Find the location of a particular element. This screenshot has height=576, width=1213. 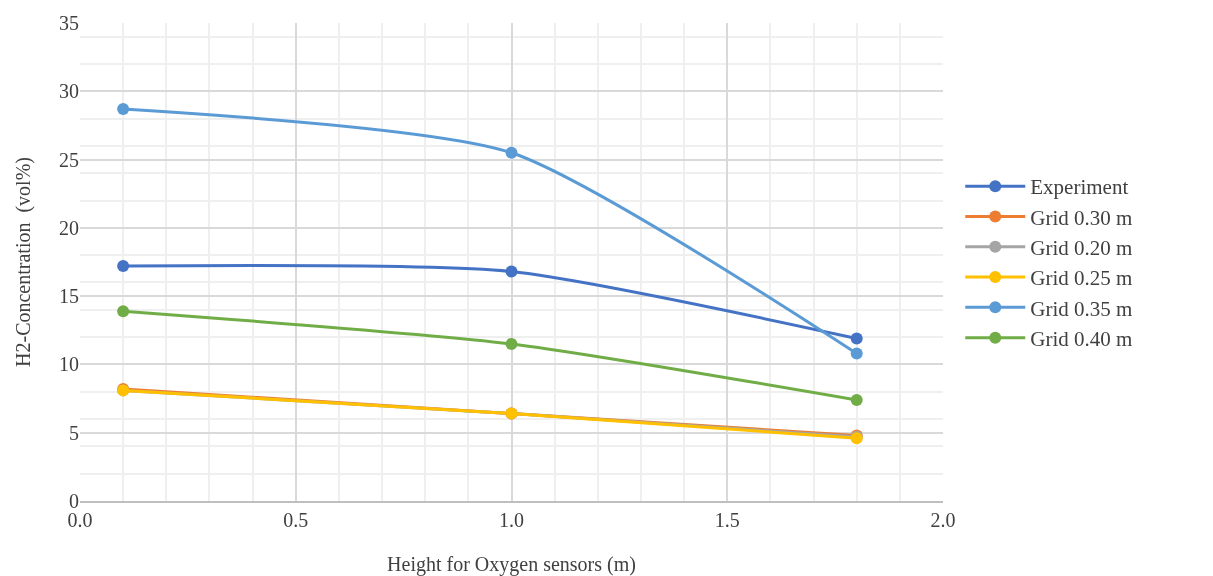

x-tick-label: 0.5 is located at coordinates (296, 520).